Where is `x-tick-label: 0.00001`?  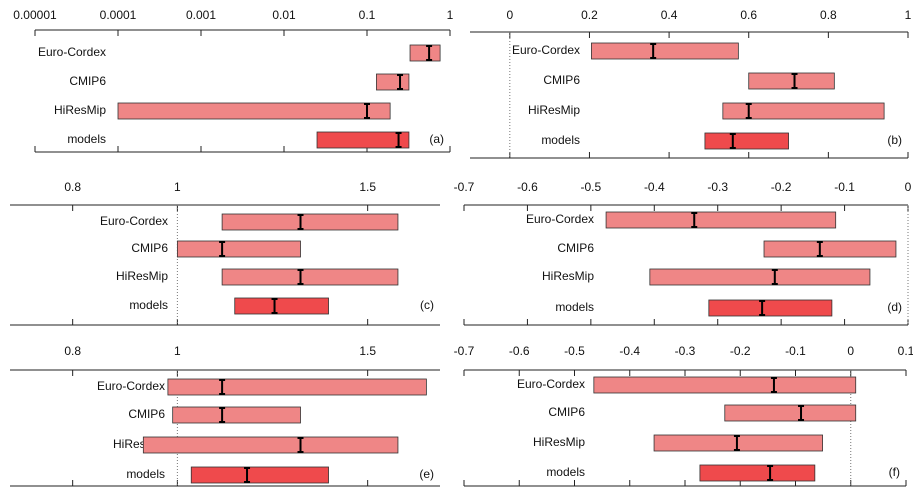 x-tick-label: 0.00001 is located at coordinates (35, 15).